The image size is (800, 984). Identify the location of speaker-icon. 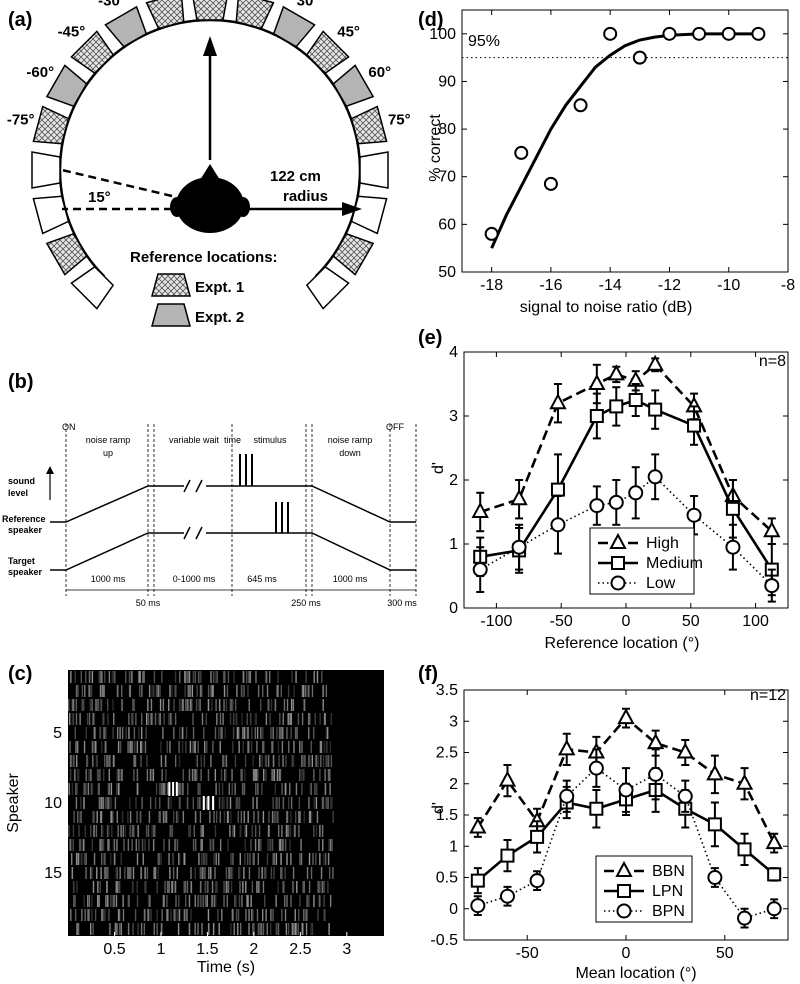
(369, 215).